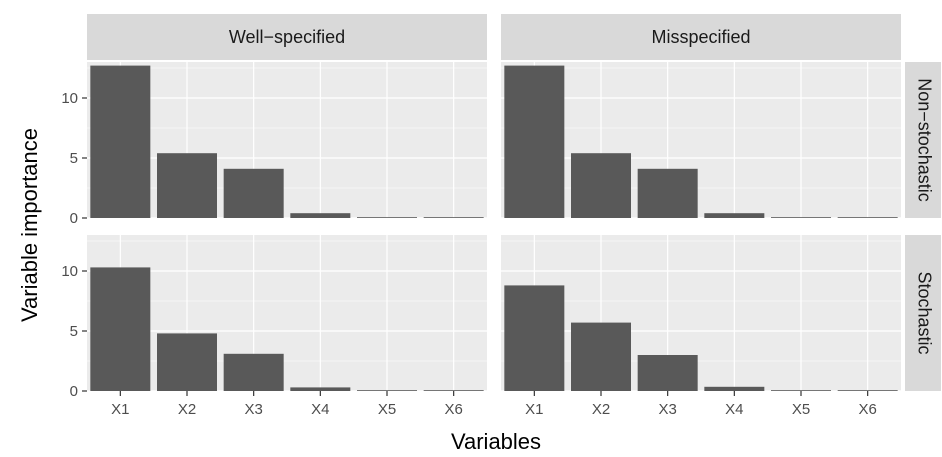  I want to click on x-axis-title: Variables, so click(496, 441).